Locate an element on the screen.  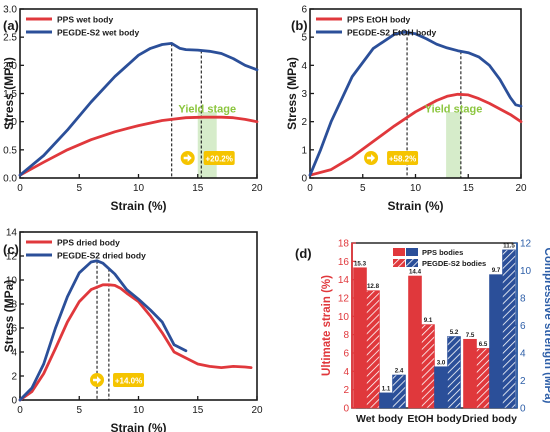
bar-value-label: 15.3 is located at coordinates (360, 263).